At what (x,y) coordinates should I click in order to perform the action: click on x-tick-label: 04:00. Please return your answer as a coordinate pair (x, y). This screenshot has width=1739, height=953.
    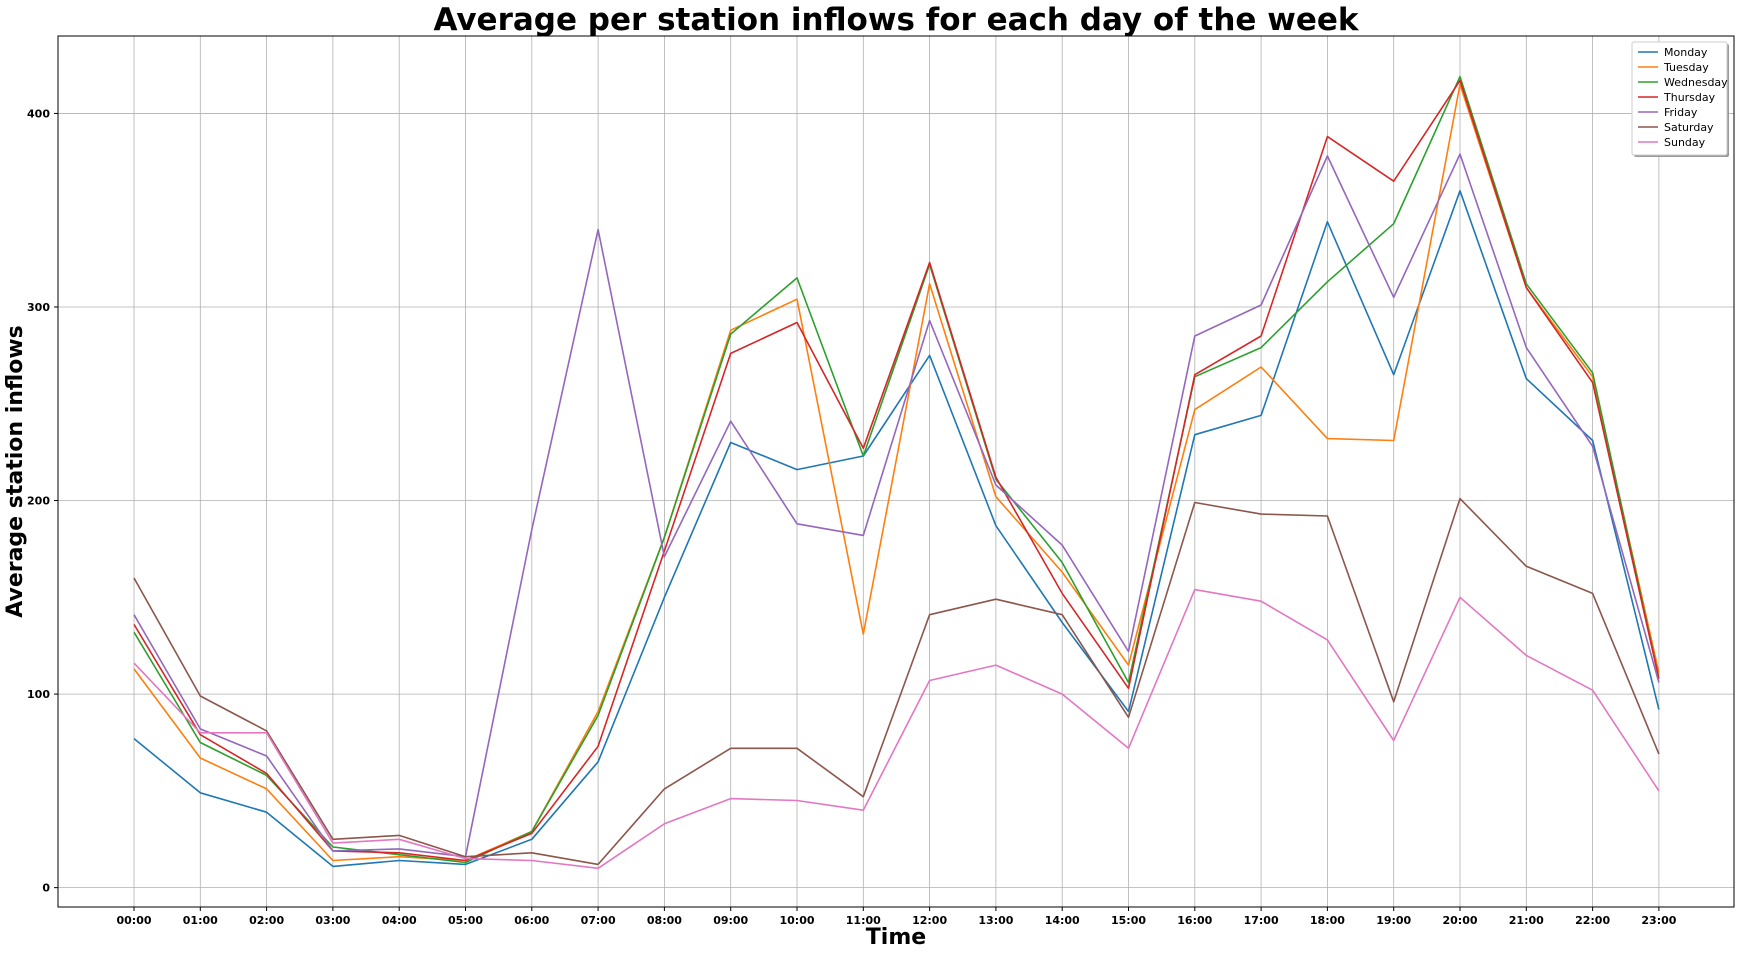
    Looking at the image, I should click on (399, 920).